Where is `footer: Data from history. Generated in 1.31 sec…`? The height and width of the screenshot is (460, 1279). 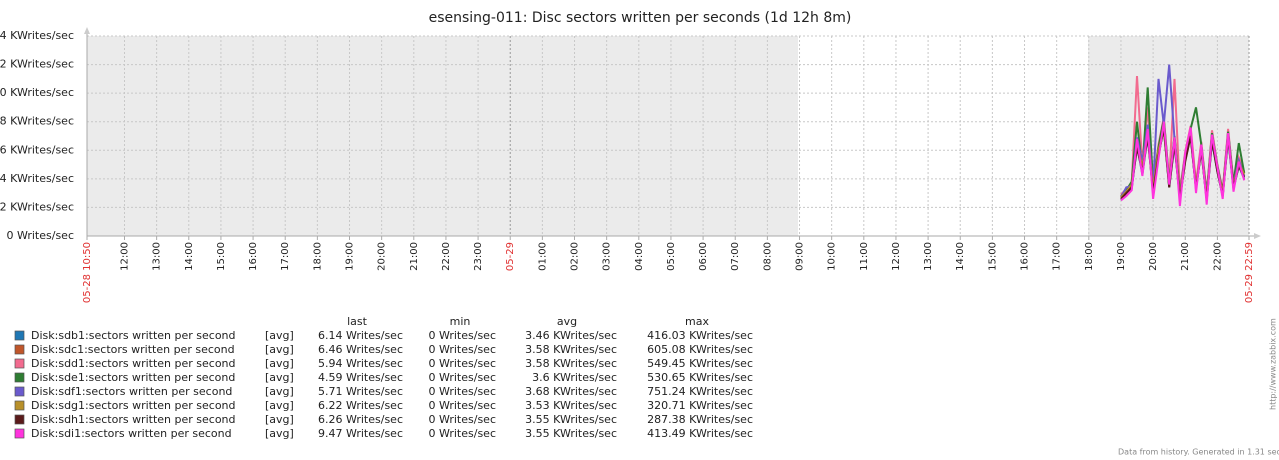
footer: Data from history. Generated in 1.31 sec… is located at coordinates (1198, 452).